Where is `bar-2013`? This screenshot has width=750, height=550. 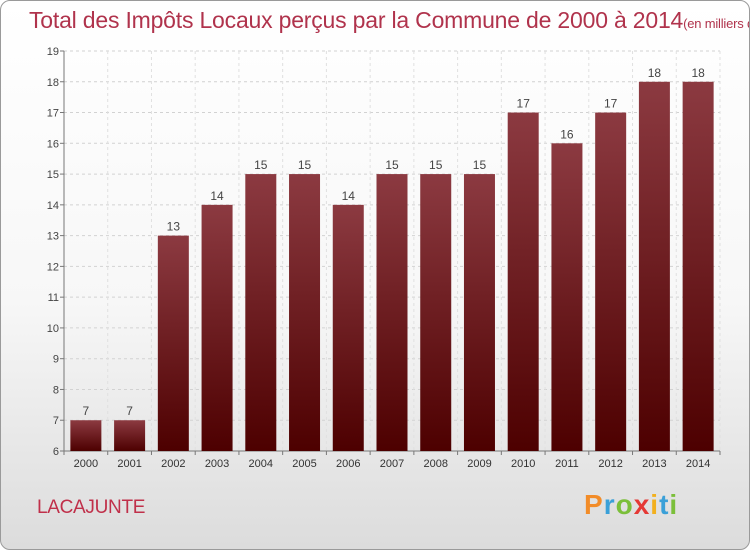 bar-2013 is located at coordinates (654, 266).